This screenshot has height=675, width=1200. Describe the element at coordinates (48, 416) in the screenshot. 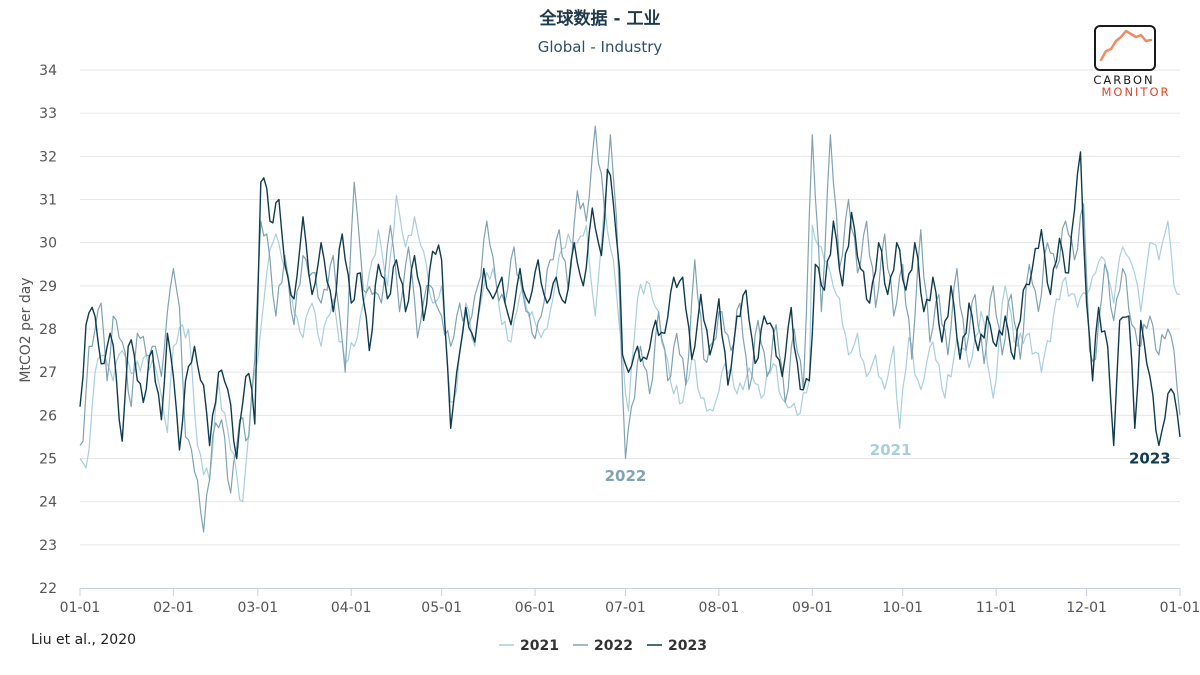

I see `y-tick-label: 26` at that location.